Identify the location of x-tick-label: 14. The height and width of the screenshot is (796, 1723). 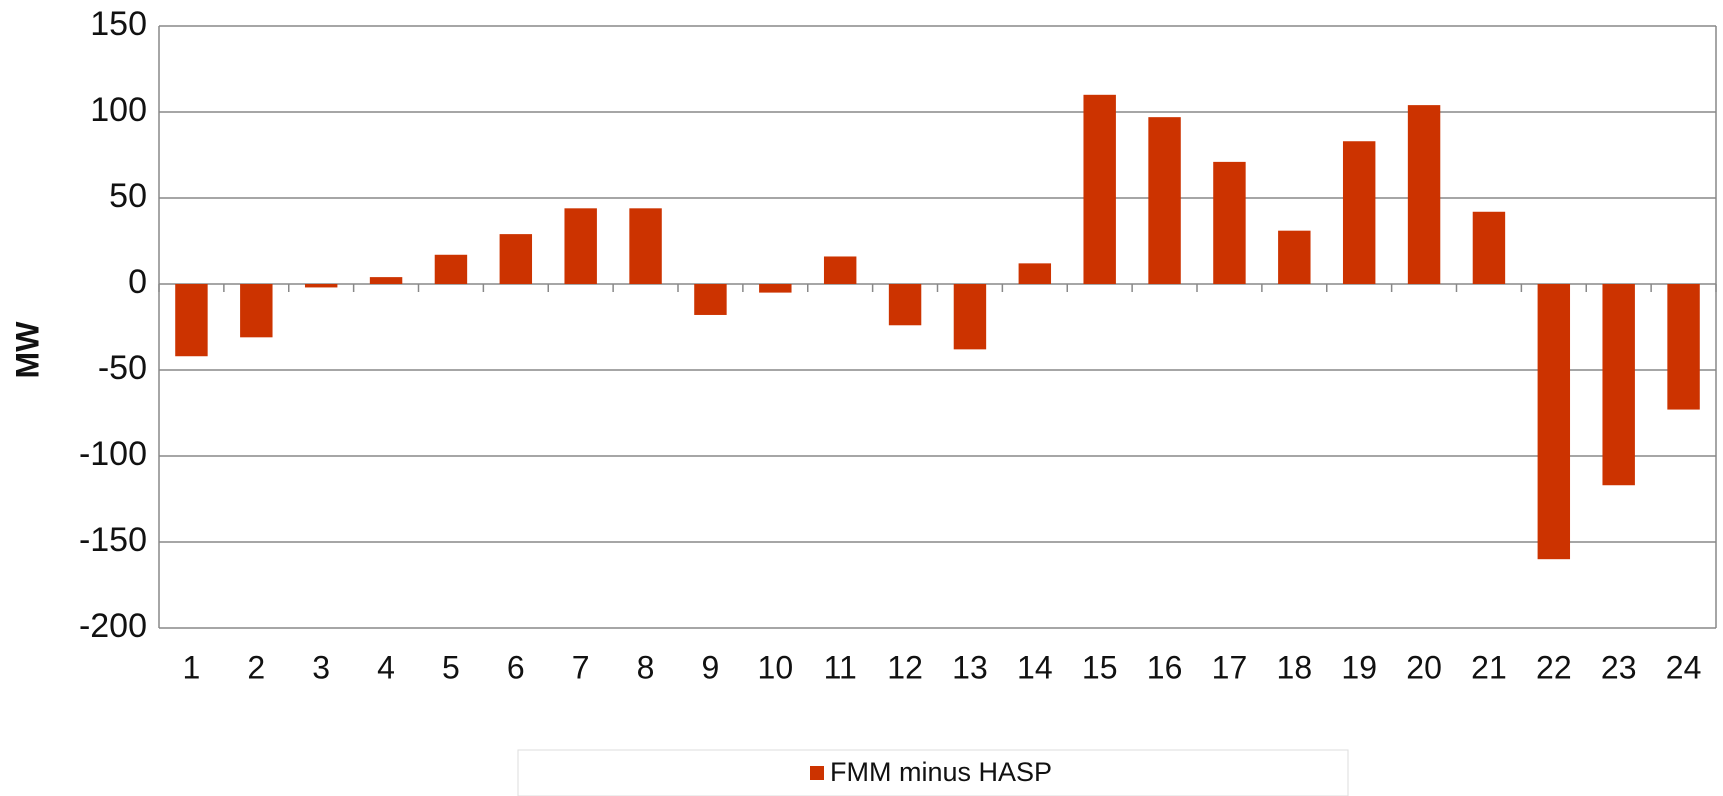
(1035, 667).